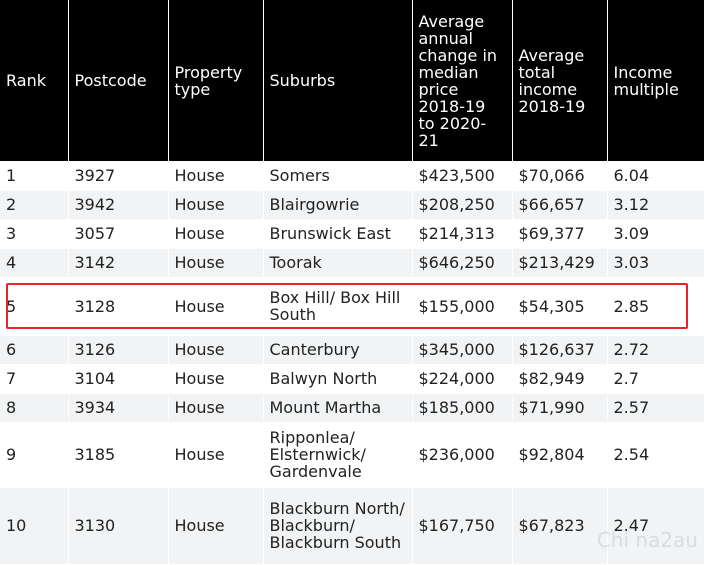  What do you see at coordinates (655, 455) in the screenshot?
I see `cell-income-multiple: 2.54` at bounding box center [655, 455].